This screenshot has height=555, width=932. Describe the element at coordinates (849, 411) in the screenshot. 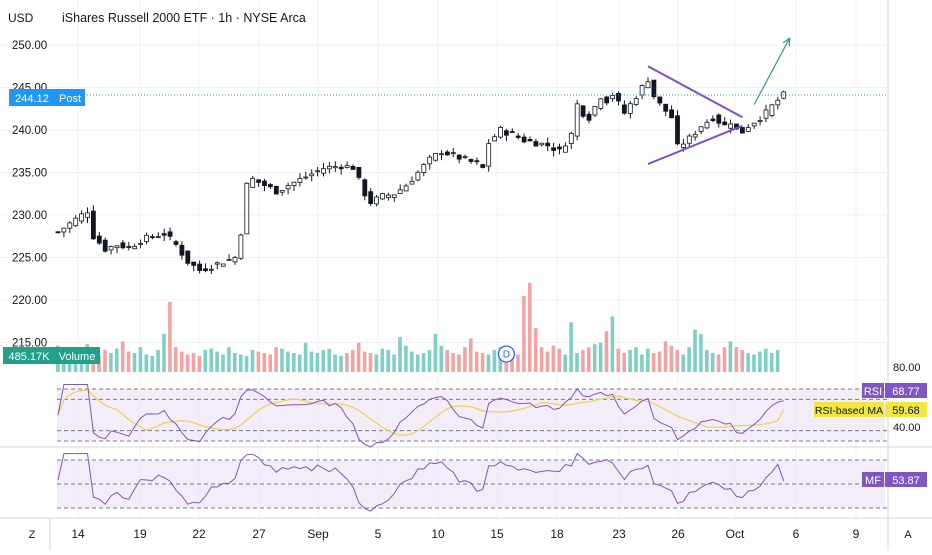

I see `rsi-ma-name: RSI-based MA` at that location.